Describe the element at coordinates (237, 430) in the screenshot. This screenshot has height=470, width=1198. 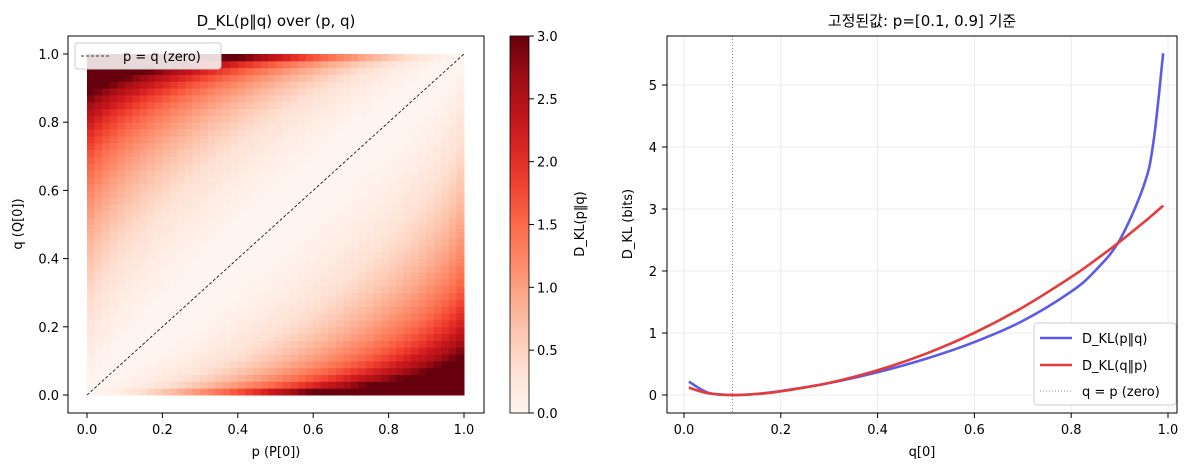
I see `heatmap-x-tick-label: 0.4` at that location.